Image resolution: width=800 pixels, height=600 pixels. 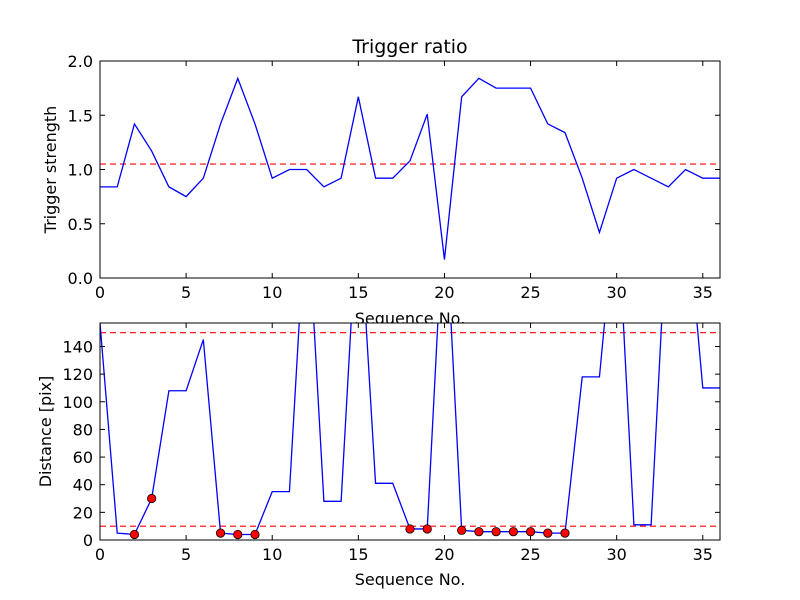 I want to click on y-tick-label: 60, so click(x=83, y=457).